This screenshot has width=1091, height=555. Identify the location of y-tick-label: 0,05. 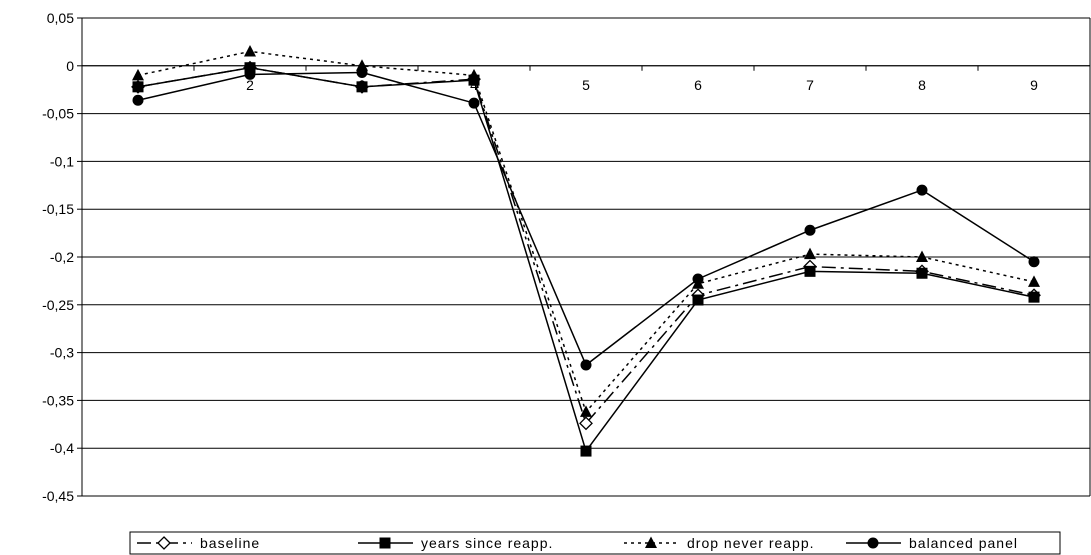
(60, 18).